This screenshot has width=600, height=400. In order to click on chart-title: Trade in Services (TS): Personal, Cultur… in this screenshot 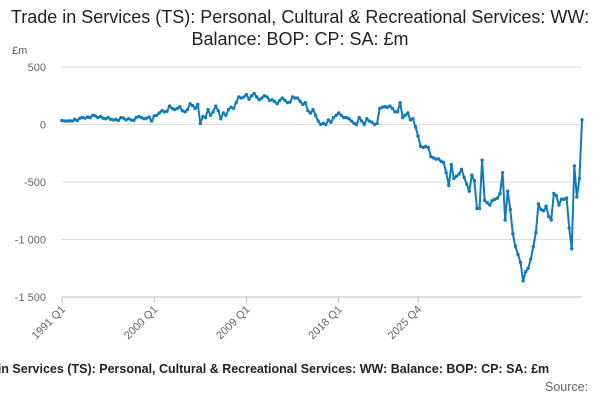, I will do `click(300, 28)`.